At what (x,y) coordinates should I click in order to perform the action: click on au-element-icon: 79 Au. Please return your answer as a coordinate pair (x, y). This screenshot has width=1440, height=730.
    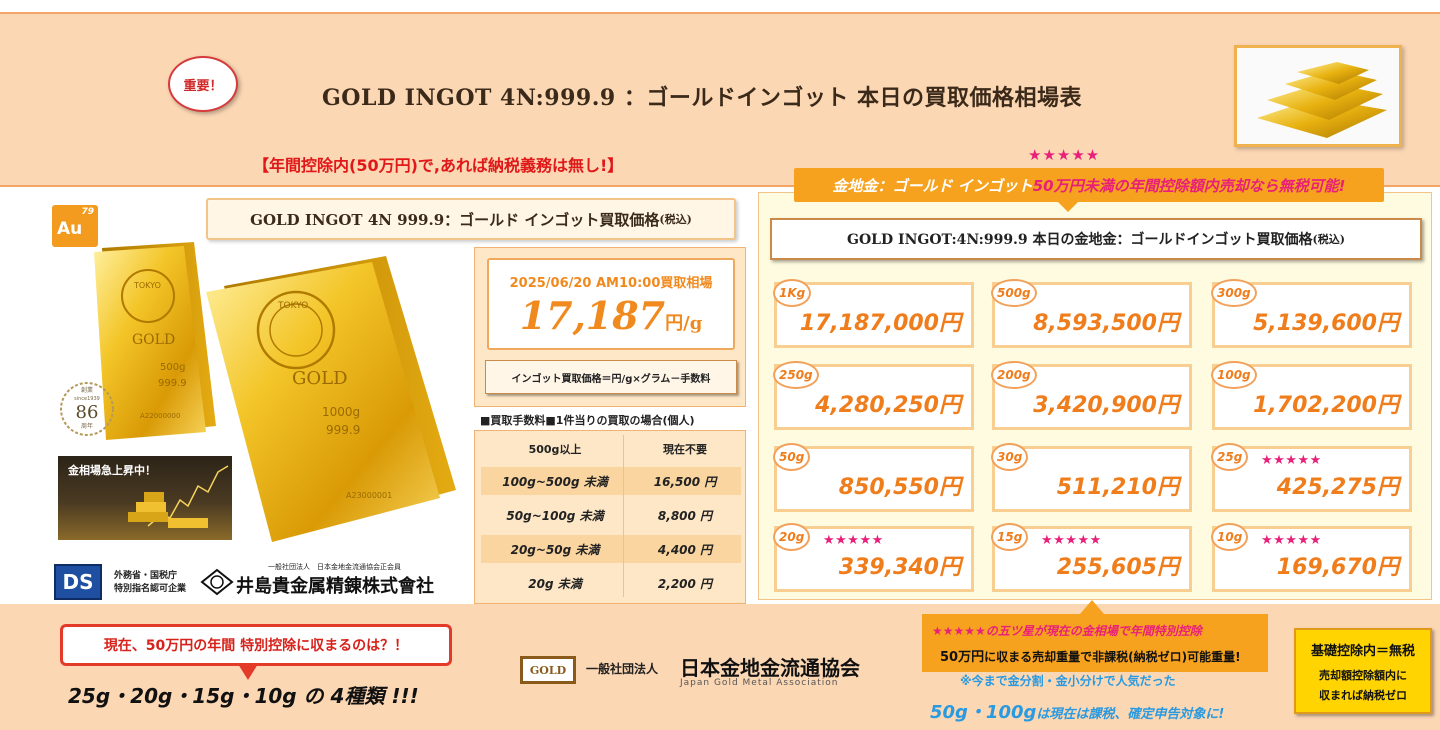
    Looking at the image, I should click on (75, 226).